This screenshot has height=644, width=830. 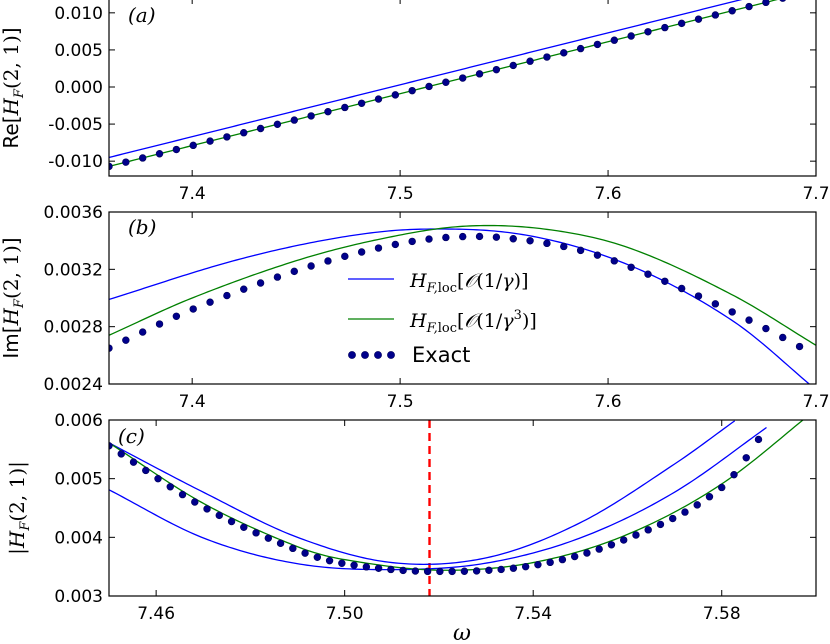 What do you see at coordinates (533, 614) in the screenshot?
I see `x-tick-label: 7.54` at bounding box center [533, 614].